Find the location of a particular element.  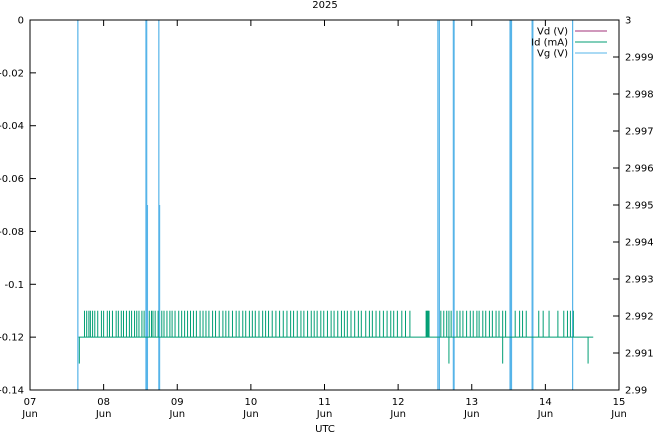

y-tick-label: -0.12 is located at coordinates (12, 338).